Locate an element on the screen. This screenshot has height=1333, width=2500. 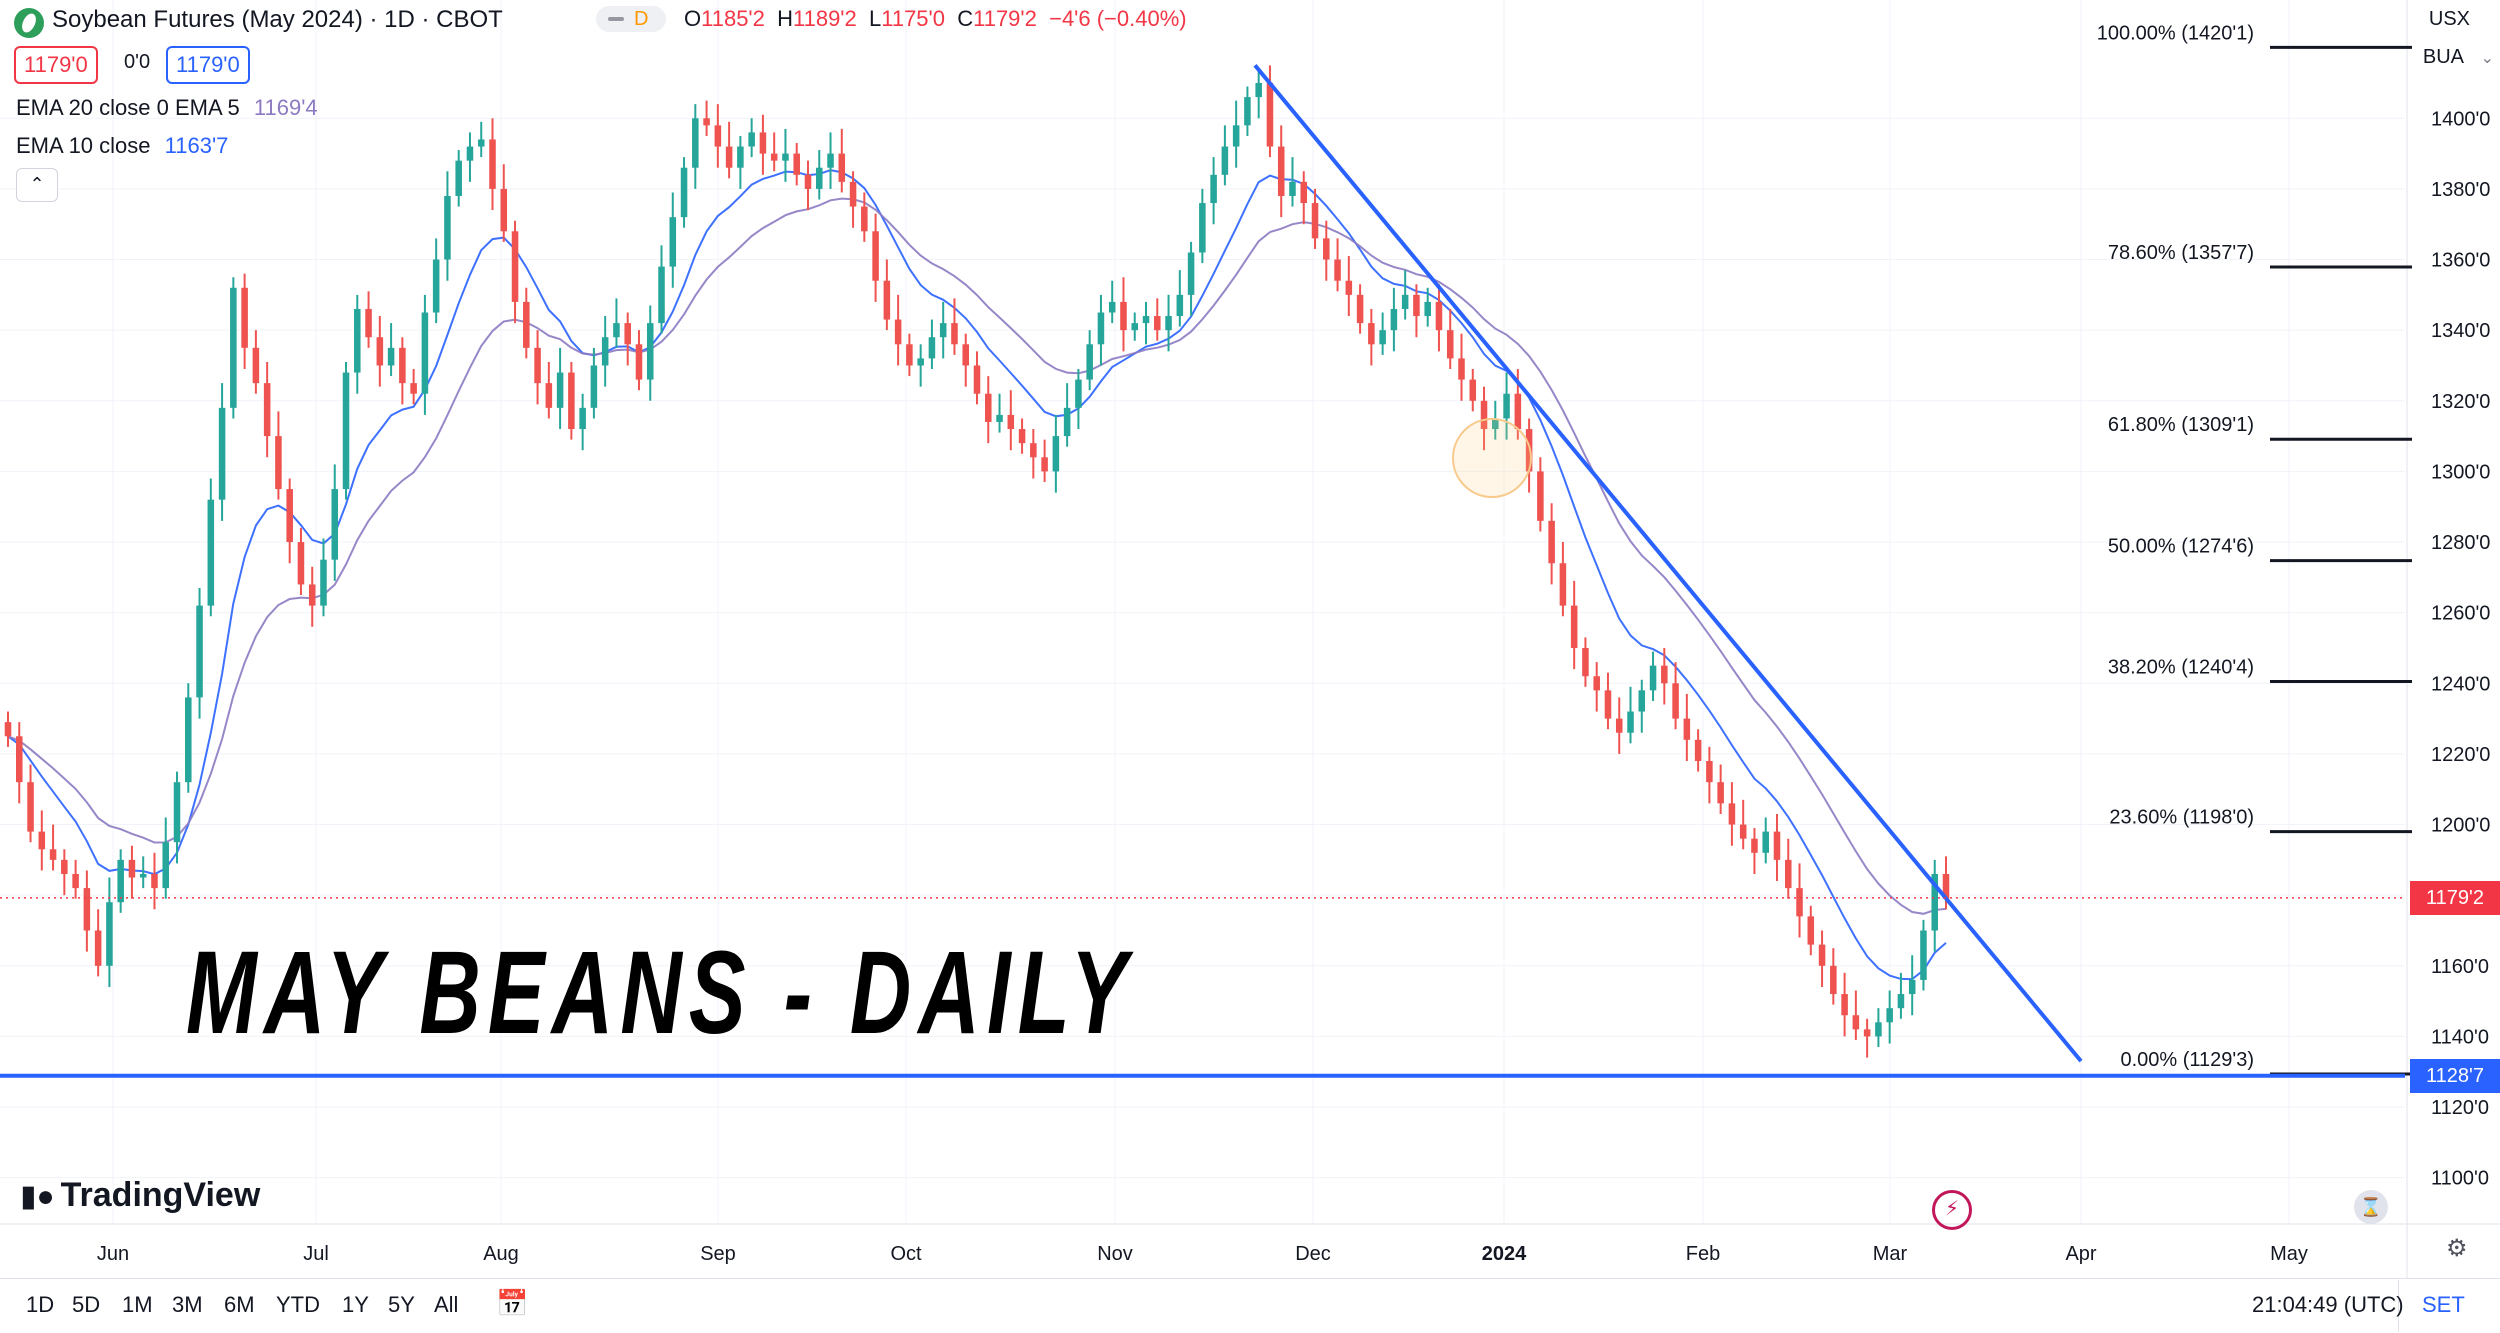
price-tick-label: 1120'0 is located at coordinates (2460, 1108).